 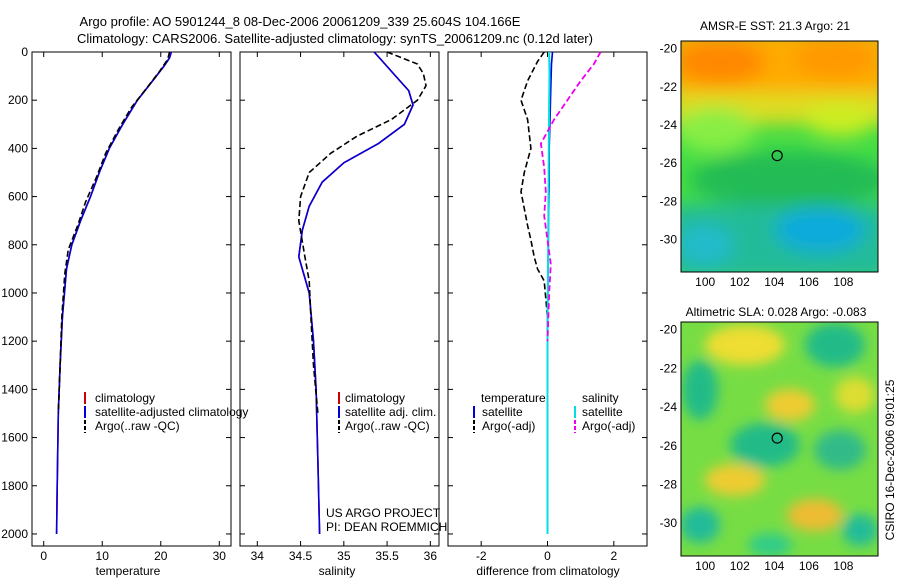 What do you see at coordinates (835, 59) in the screenshot?
I see `sst-warm-core-east` at bounding box center [835, 59].